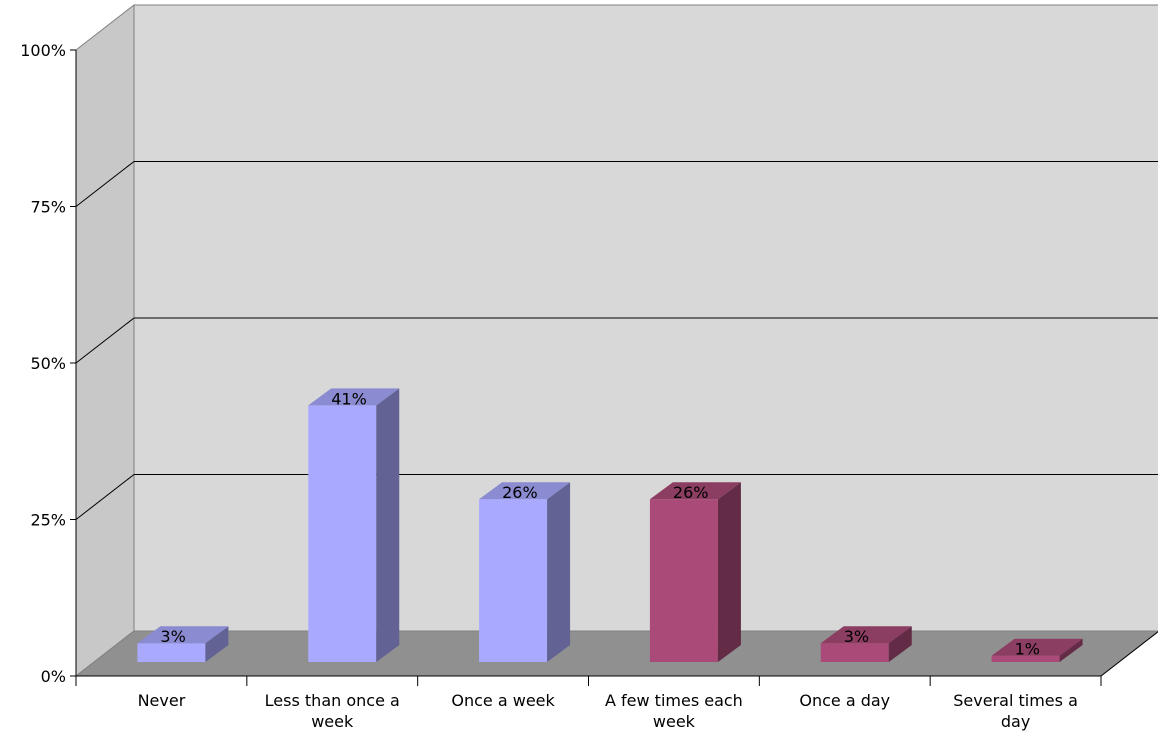 The height and width of the screenshot is (740, 1158). What do you see at coordinates (1129, 654) in the screenshot?
I see `floor-edge` at bounding box center [1129, 654].